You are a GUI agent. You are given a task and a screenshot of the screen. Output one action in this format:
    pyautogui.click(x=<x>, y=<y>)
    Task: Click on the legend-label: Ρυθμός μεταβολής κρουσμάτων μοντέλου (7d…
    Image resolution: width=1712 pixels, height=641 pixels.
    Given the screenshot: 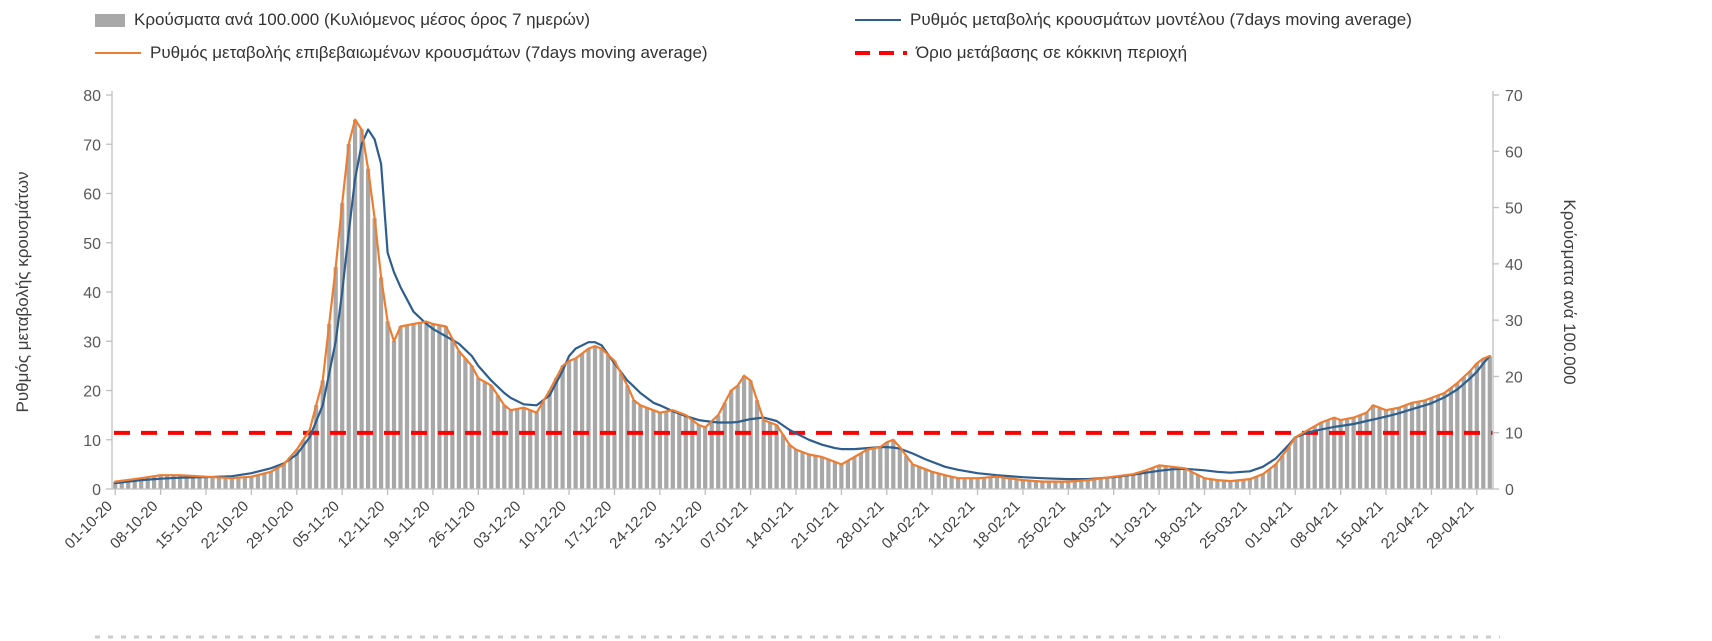 What is the action you would take?
    pyautogui.click(x=1161, y=19)
    